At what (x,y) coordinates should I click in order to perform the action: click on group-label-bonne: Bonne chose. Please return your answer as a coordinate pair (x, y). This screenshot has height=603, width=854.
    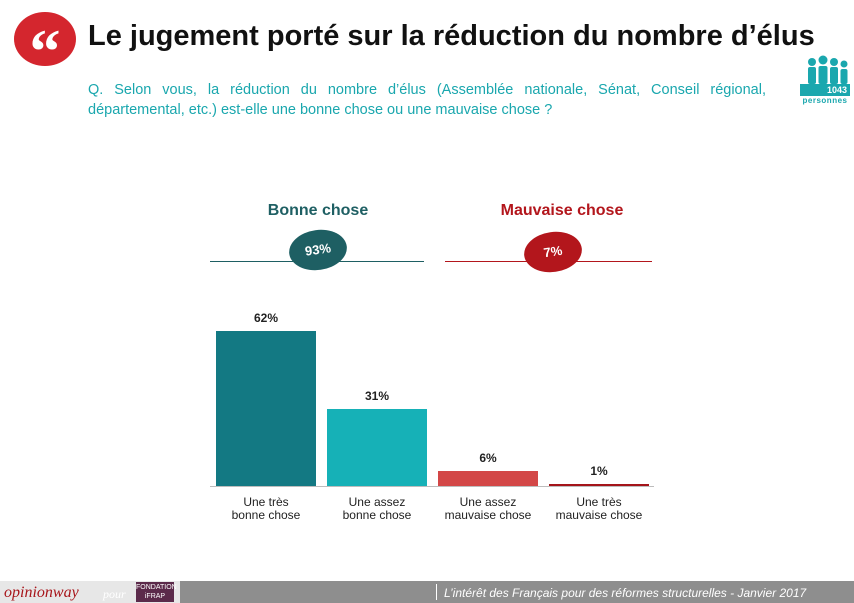
    Looking at the image, I should click on (318, 210).